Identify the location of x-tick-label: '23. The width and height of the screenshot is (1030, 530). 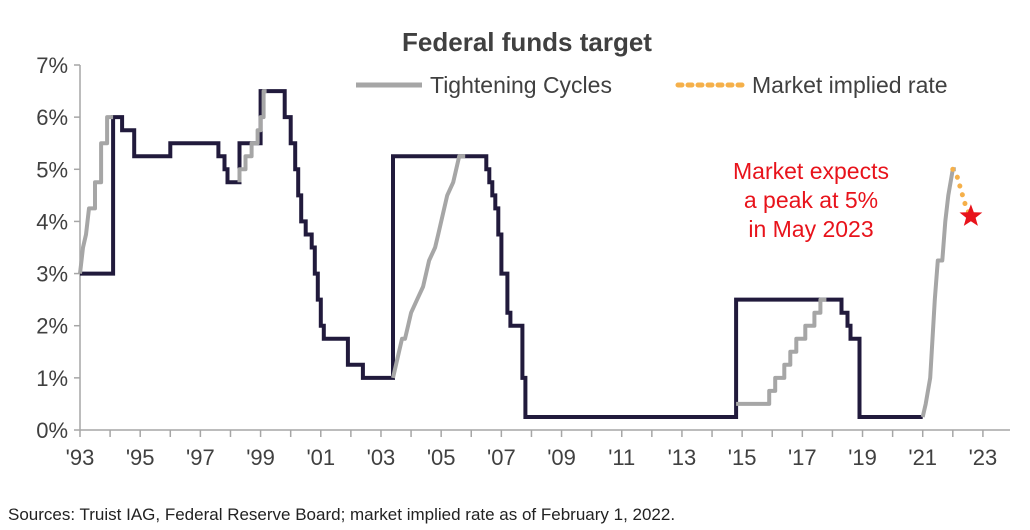
(983, 457).